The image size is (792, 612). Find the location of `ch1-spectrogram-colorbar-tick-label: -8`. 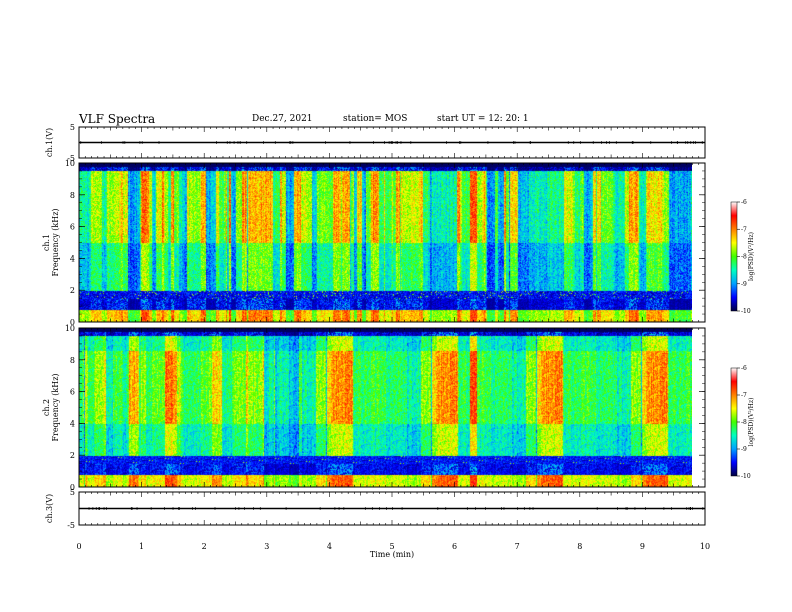

ch1-spectrogram-colorbar-tick-label: -8 is located at coordinates (744, 257).